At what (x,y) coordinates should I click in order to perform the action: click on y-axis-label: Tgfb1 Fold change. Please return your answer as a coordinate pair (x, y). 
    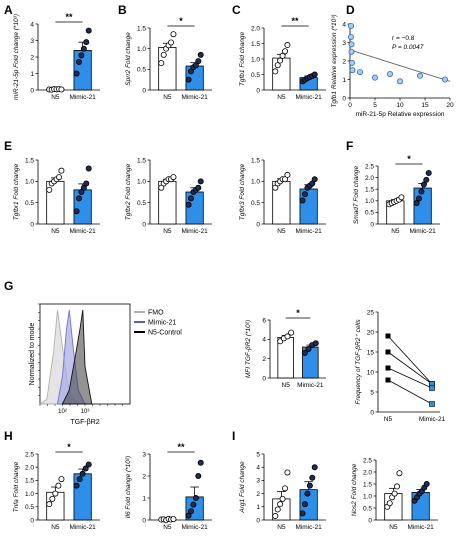
    Looking at the image, I should click on (242, 59).